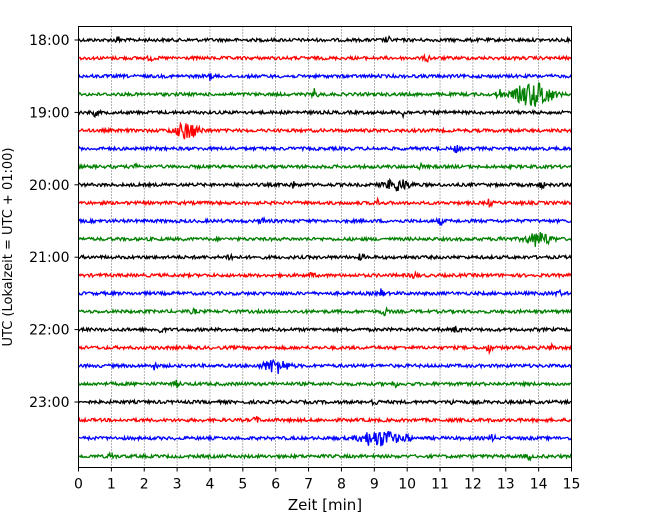 The height and width of the screenshot is (520, 650). I want to click on y-tick-label: 20:00, so click(49, 186).